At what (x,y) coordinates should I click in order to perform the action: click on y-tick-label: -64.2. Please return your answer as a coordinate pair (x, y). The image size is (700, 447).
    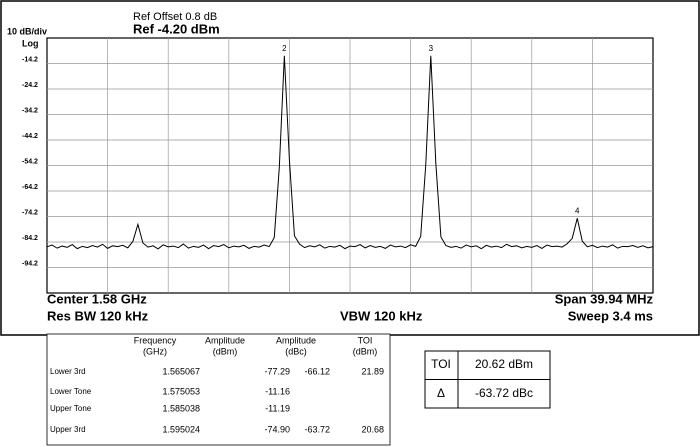
    Looking at the image, I should click on (30, 187).